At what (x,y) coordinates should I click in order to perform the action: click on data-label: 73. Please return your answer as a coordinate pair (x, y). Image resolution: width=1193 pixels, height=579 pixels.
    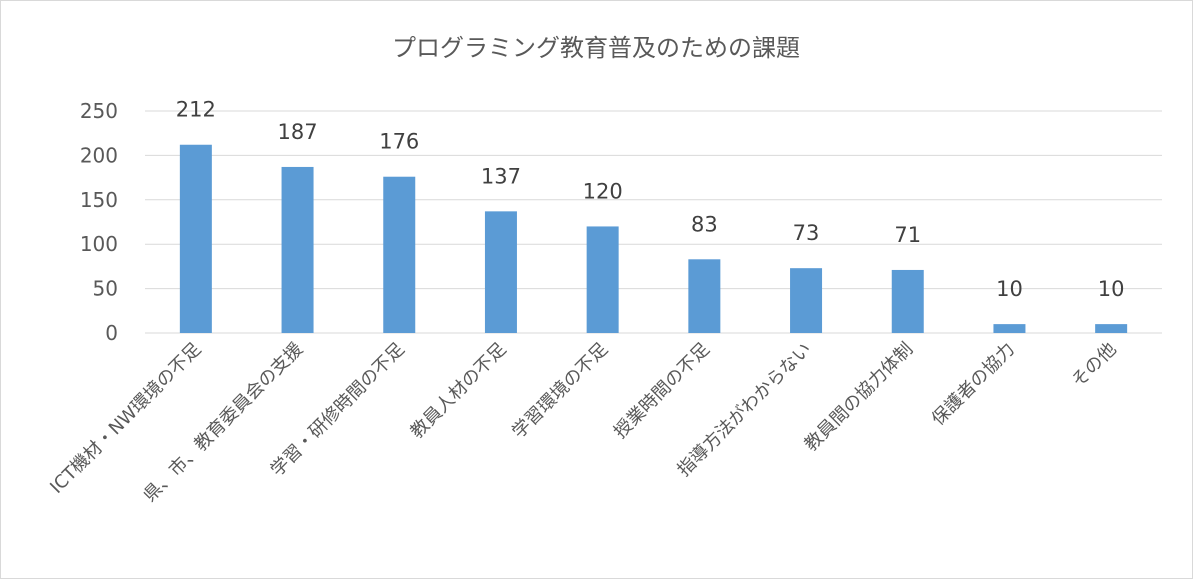
    Looking at the image, I should click on (806, 233).